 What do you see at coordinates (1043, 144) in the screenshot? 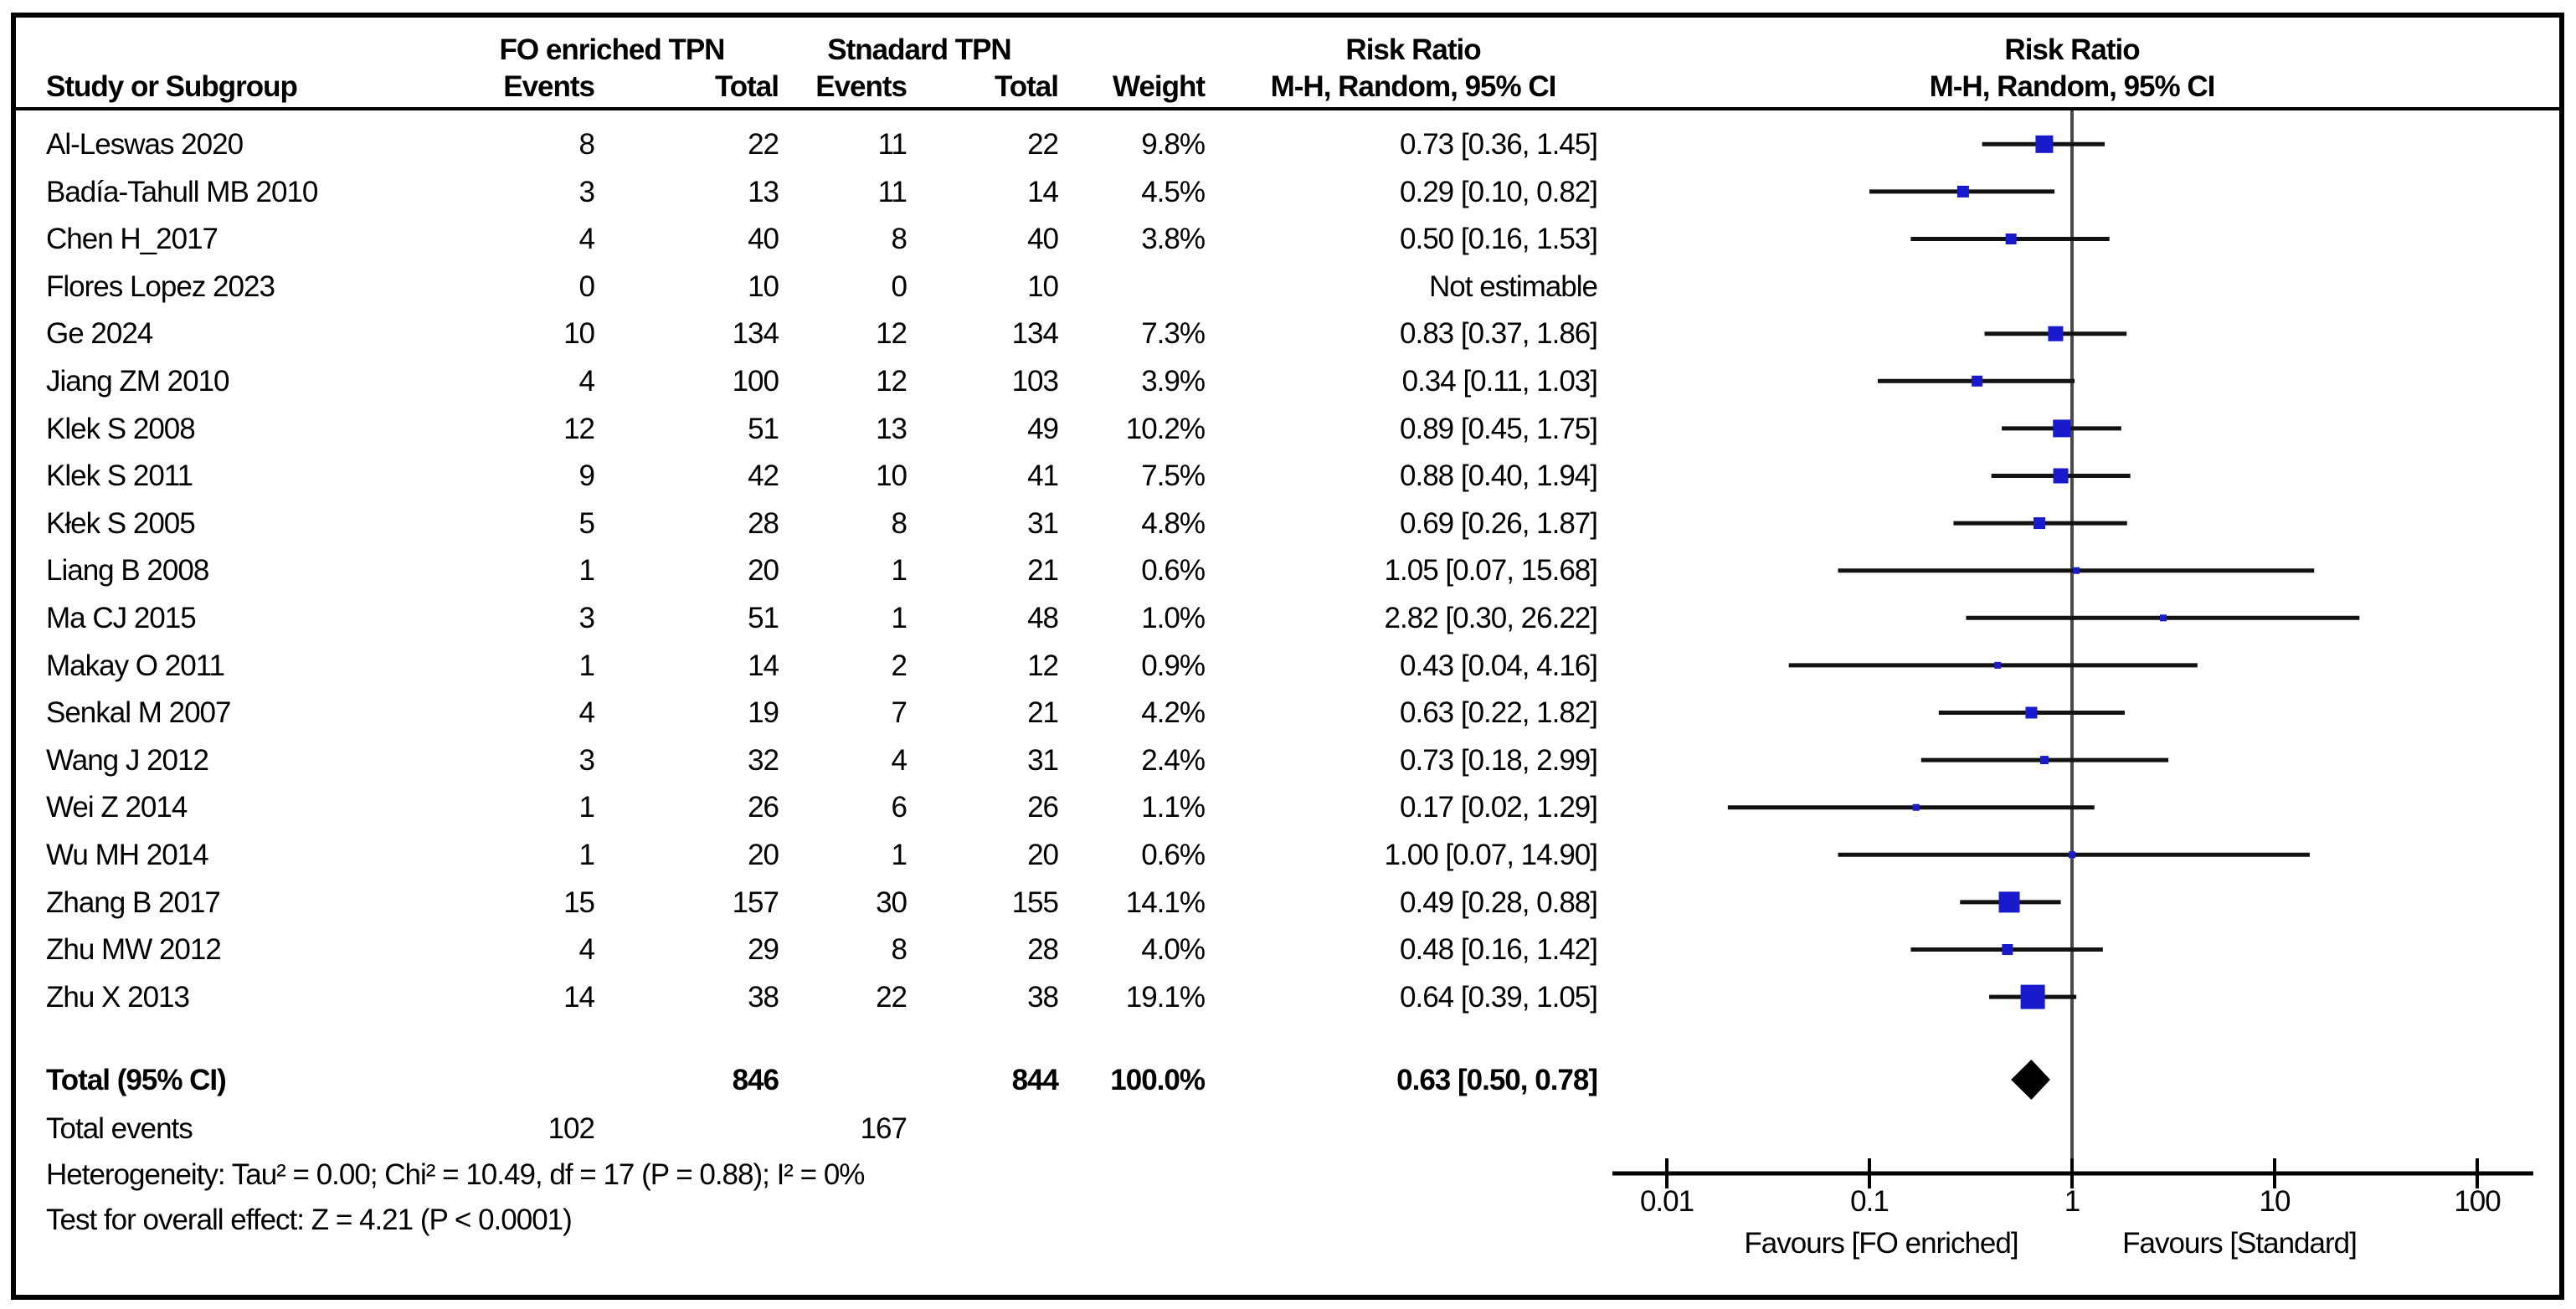
I see `std-total: 22` at bounding box center [1043, 144].